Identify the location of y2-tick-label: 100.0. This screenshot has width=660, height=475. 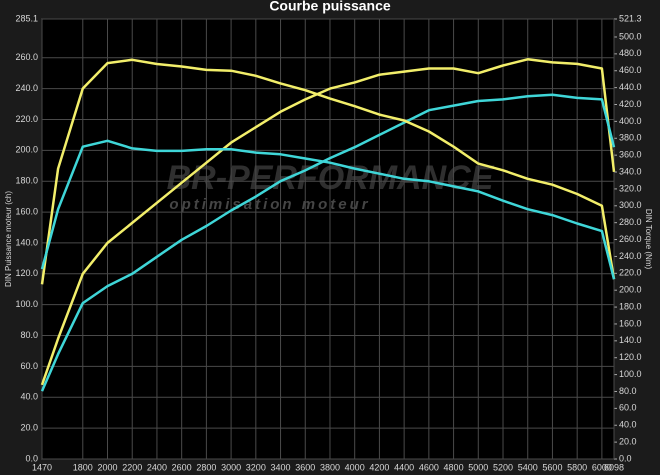
(630, 374).